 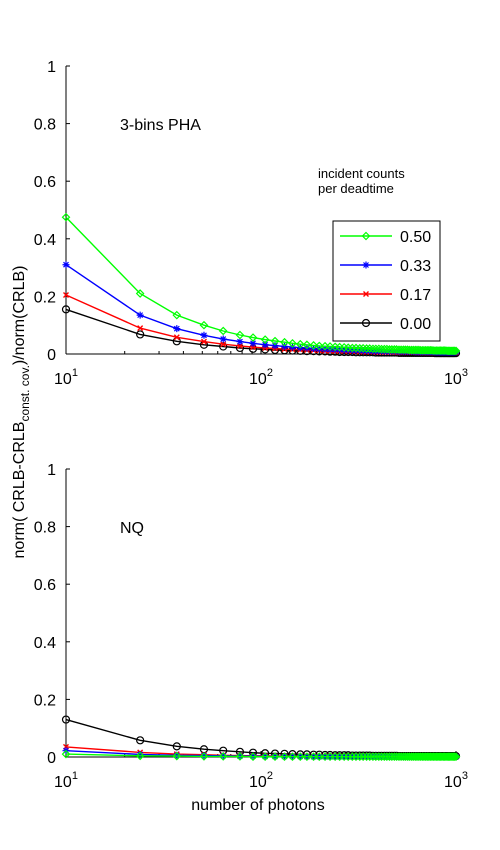 I want to click on legend-item: 0.50, so click(x=385, y=237).